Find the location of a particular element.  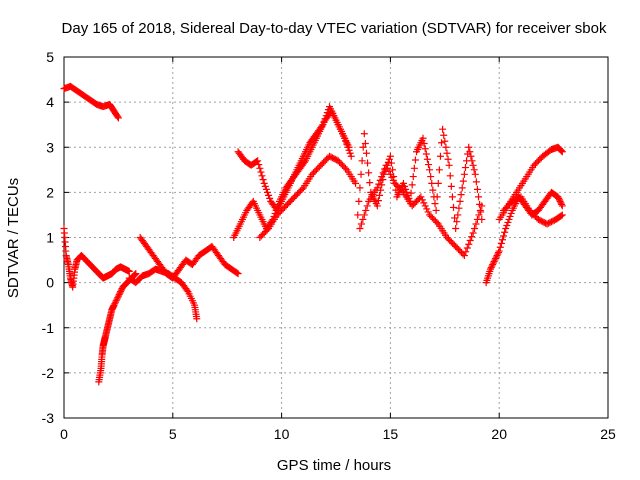

data-point-evening-mid is located at coordinates (561, 216).